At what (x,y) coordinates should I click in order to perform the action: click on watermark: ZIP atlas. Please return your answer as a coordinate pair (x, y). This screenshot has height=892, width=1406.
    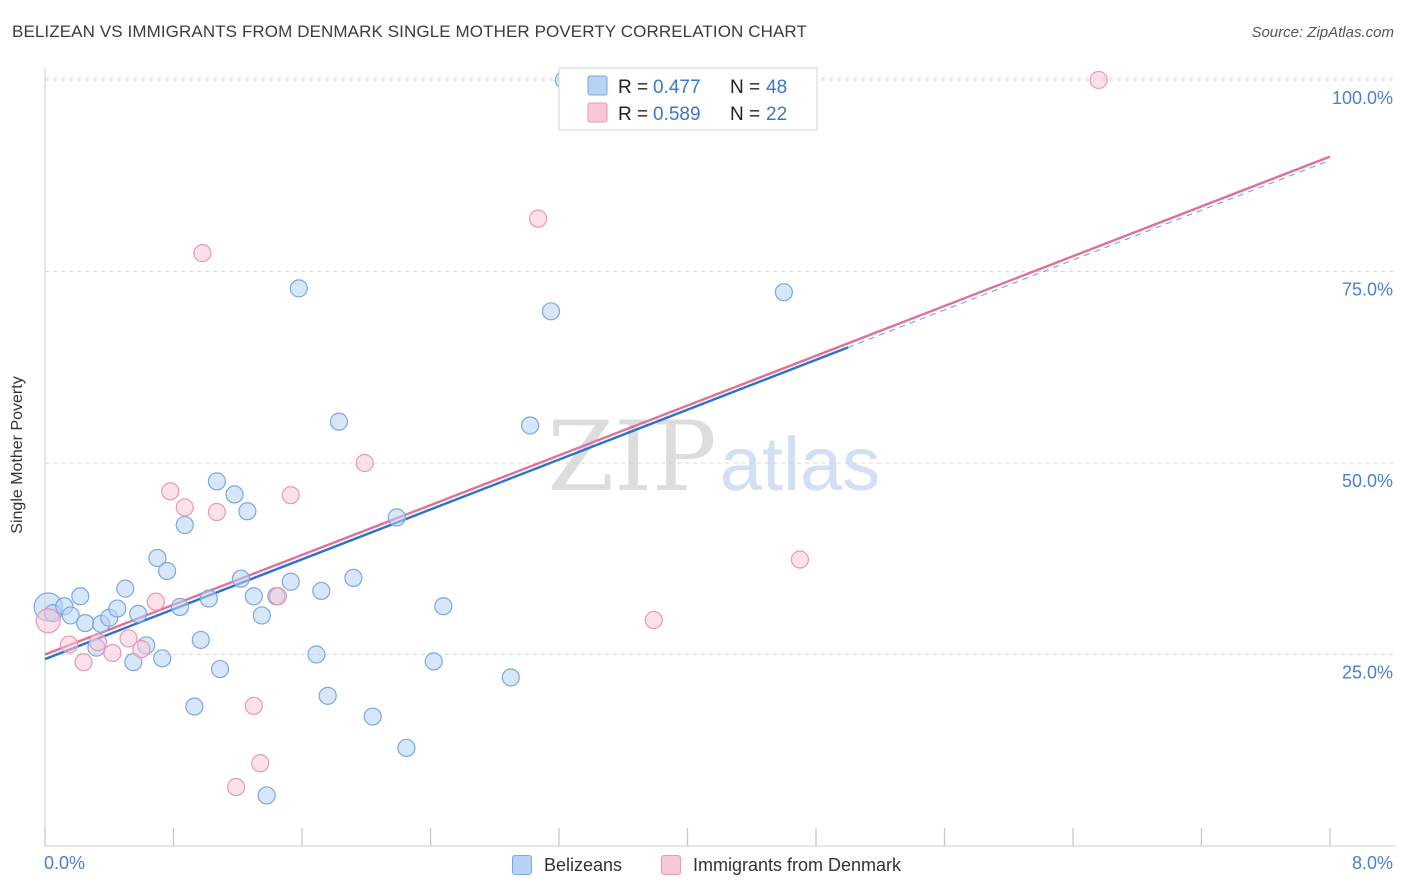
    Looking at the image, I should click on (713, 457).